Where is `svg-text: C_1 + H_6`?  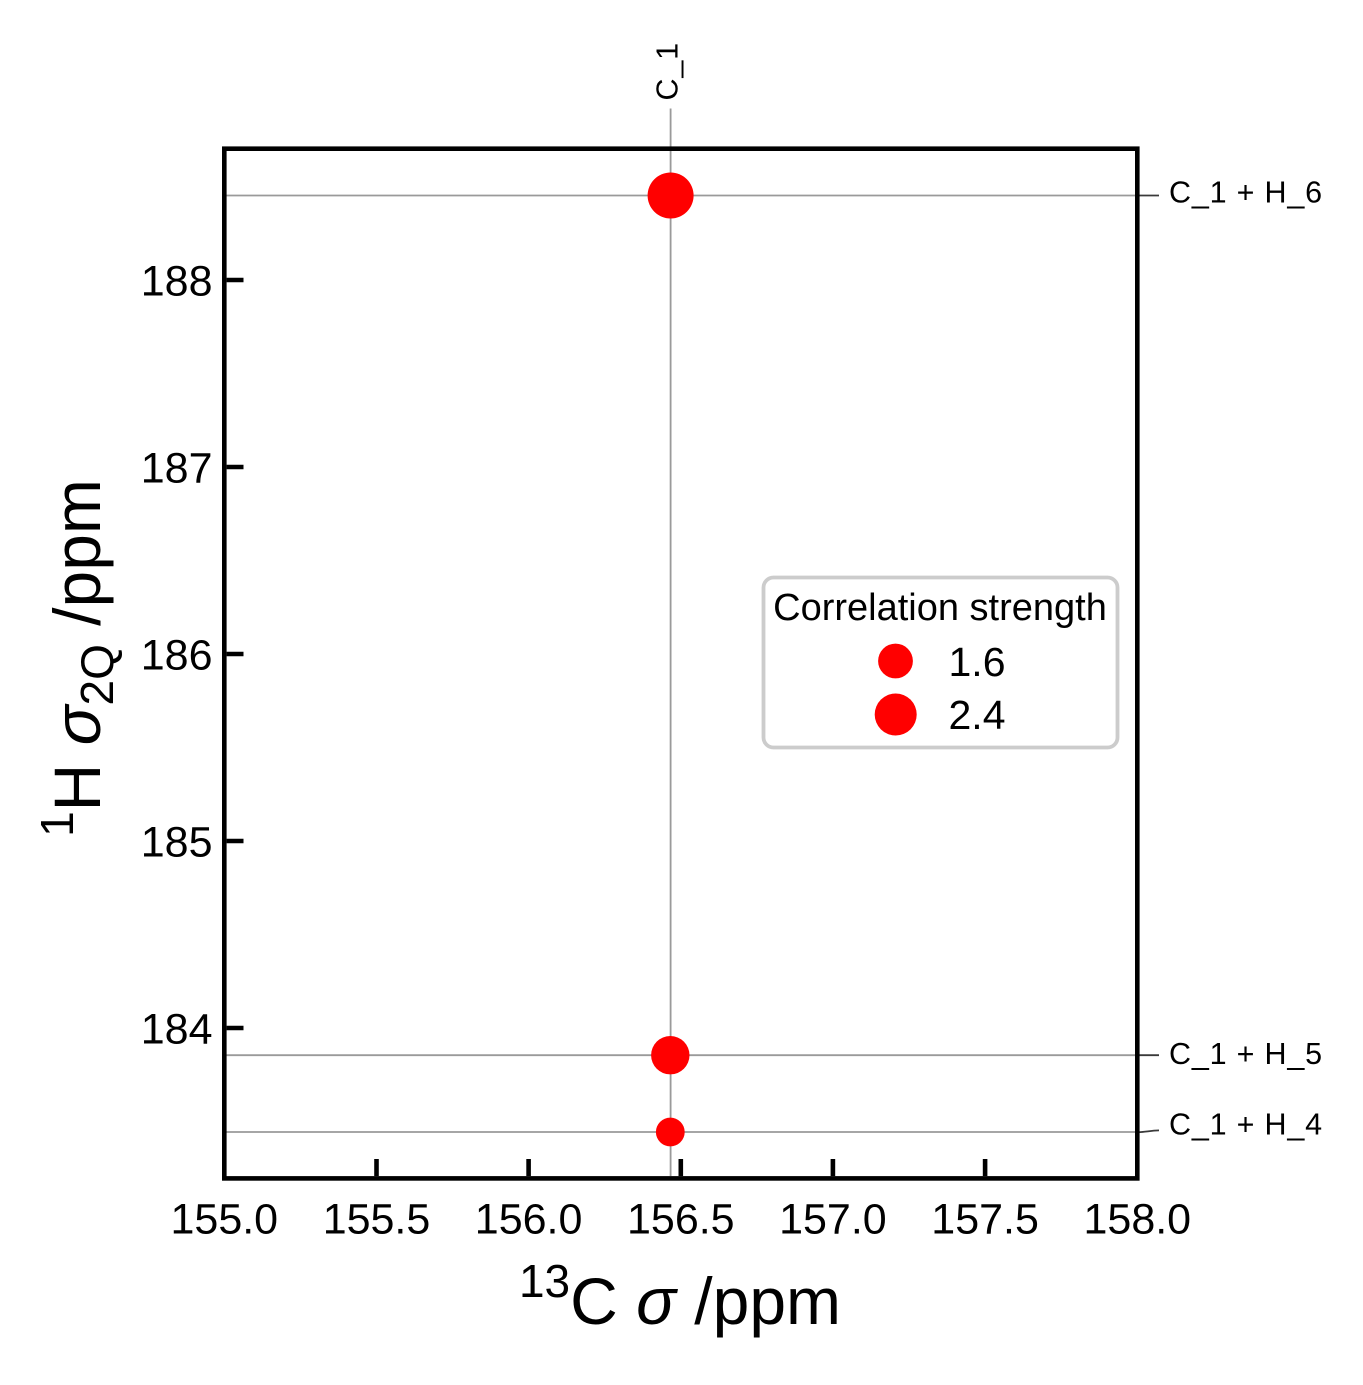
svg-text: C_1 + H_6 is located at coordinates (1246, 193).